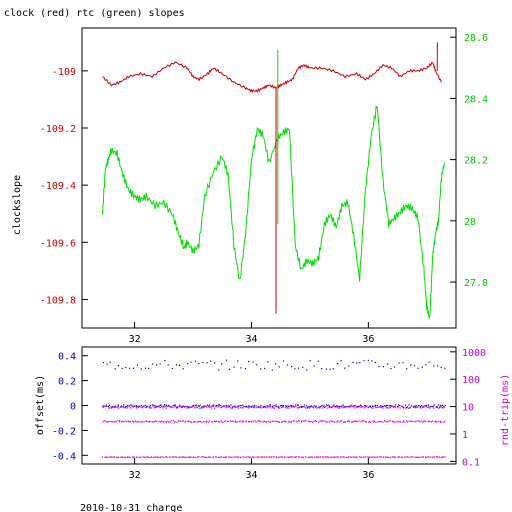 The height and width of the screenshot is (512, 512). I want to click on bottom-x-tick-label: 32, so click(135, 475).